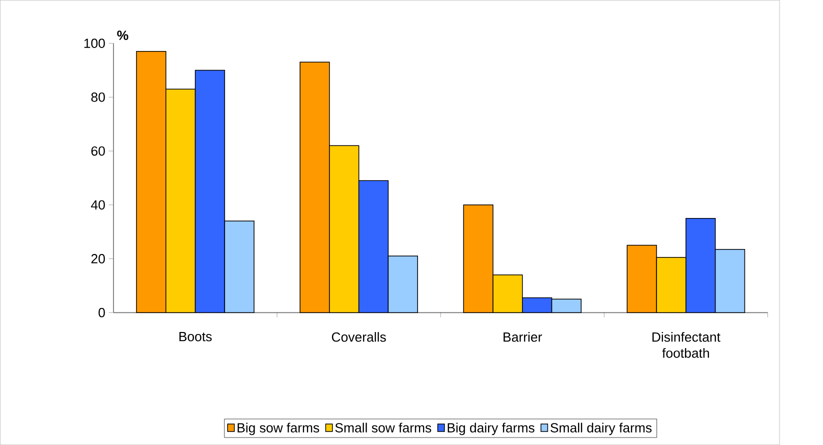 The width and height of the screenshot is (823, 445). Describe the element at coordinates (359, 337) in the screenshot. I see `x-tick-label: Coveralls` at that location.